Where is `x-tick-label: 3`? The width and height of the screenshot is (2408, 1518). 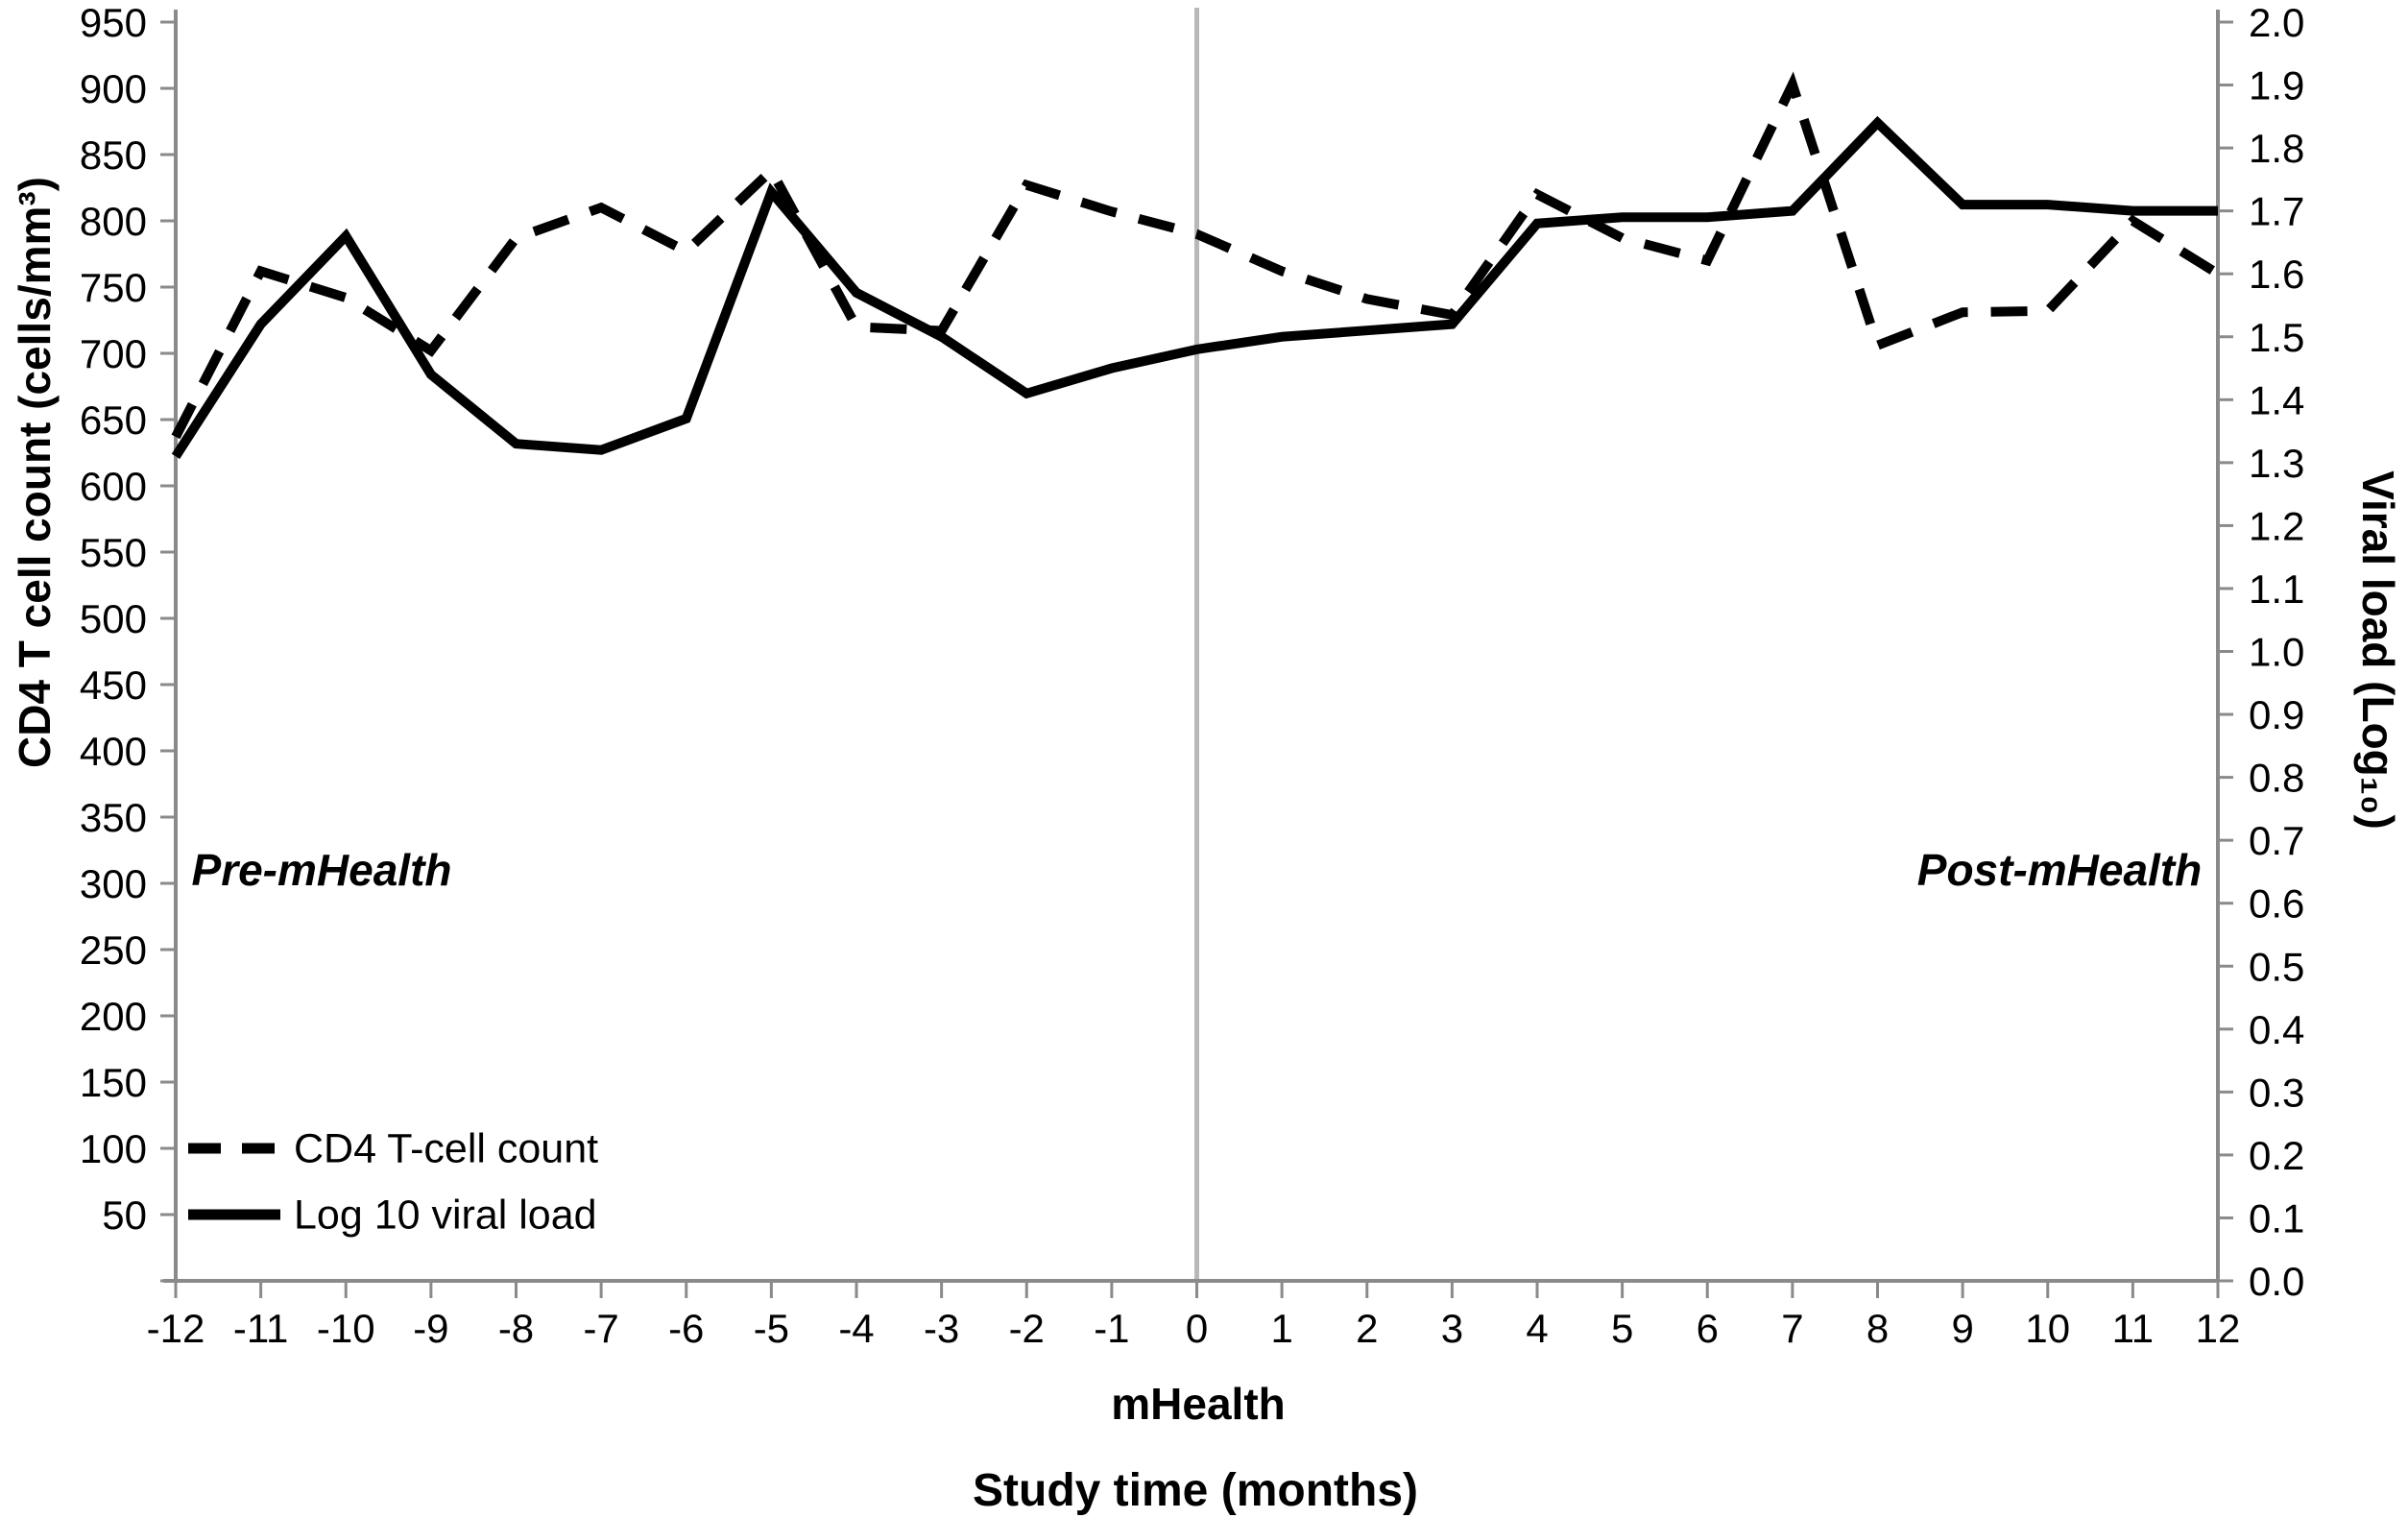
x-tick-label: 3 is located at coordinates (1452, 1328).